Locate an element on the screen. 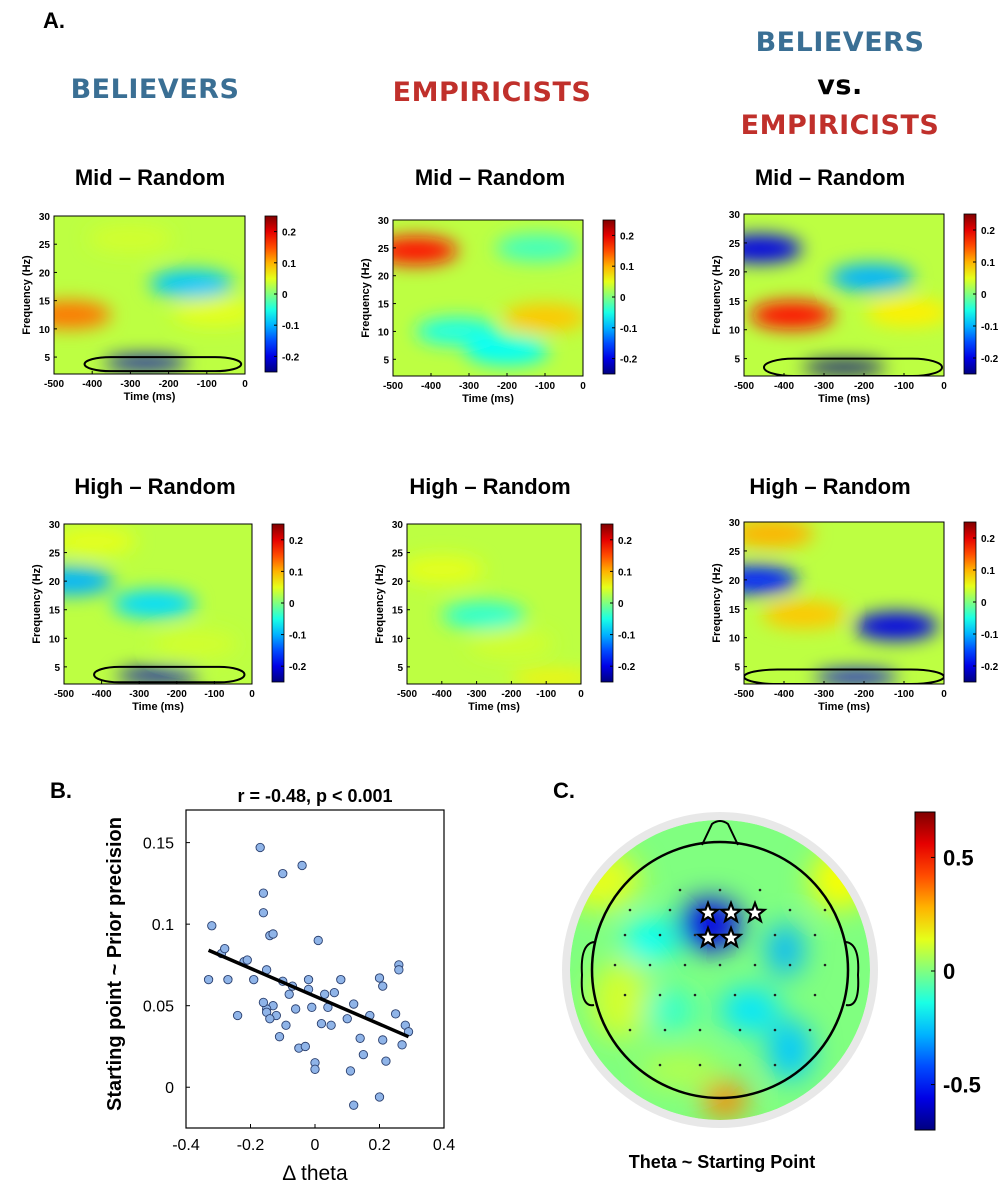 Image resolution: width=1004 pixels, height=1200 pixels. x-tick-label: 0.4 is located at coordinates (444, 1145).